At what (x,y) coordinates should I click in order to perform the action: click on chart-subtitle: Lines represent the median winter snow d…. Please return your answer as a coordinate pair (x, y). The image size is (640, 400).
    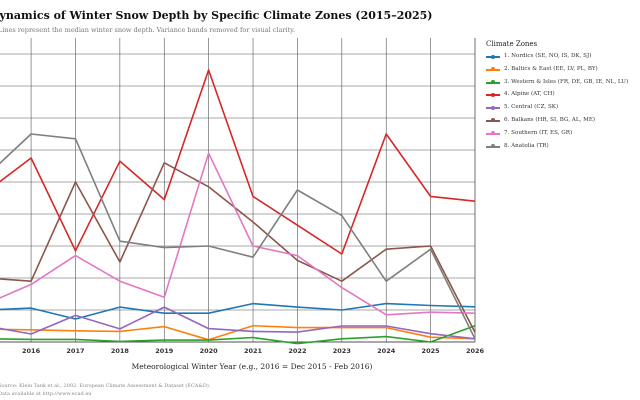
    Looking at the image, I should click on (148, 30).